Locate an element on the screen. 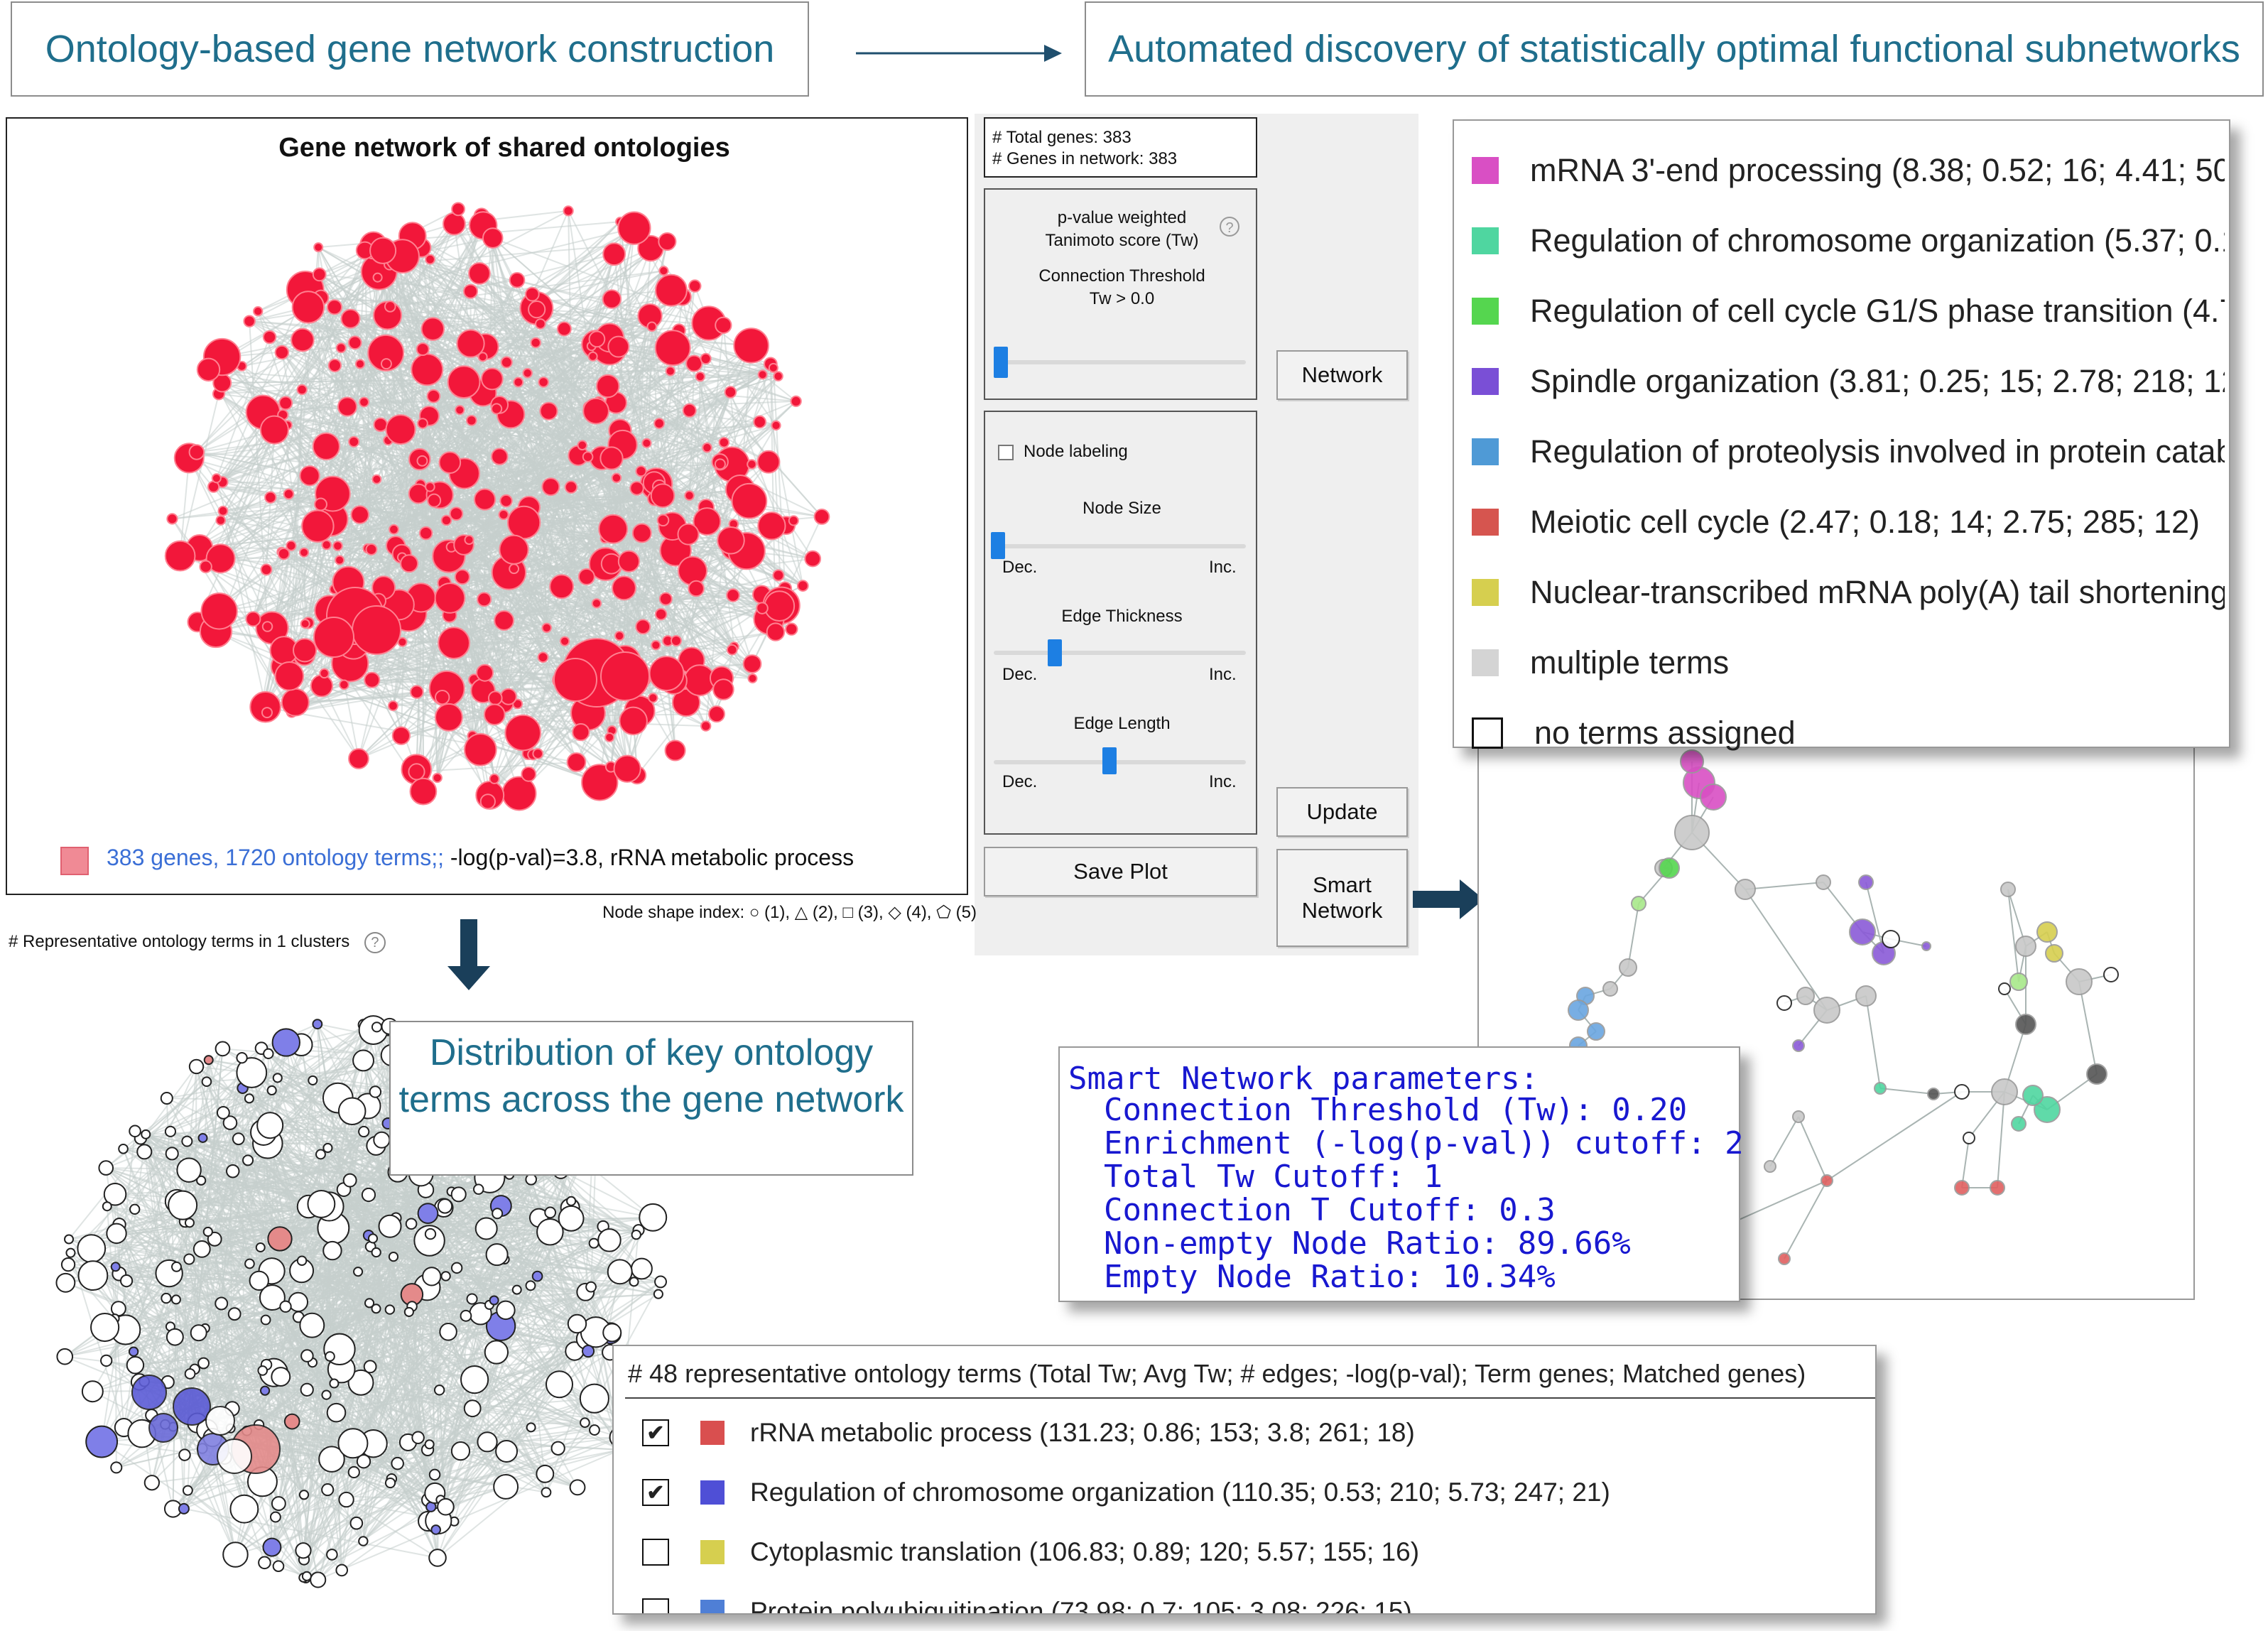 The height and width of the screenshot is (1631, 2268). update-button: Update is located at coordinates (1342, 812).